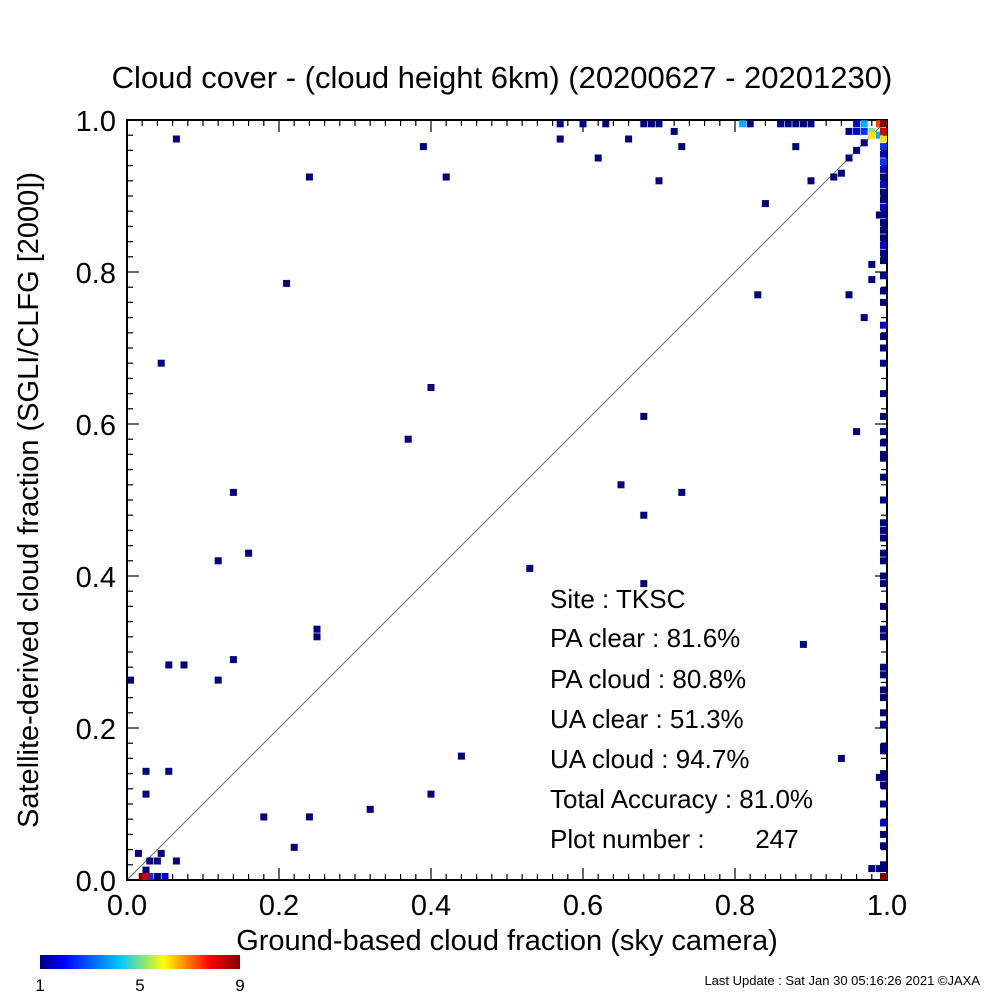 This screenshot has width=1000, height=1000. What do you see at coordinates (140, 962) in the screenshot?
I see `colorbar-gradient` at bounding box center [140, 962].